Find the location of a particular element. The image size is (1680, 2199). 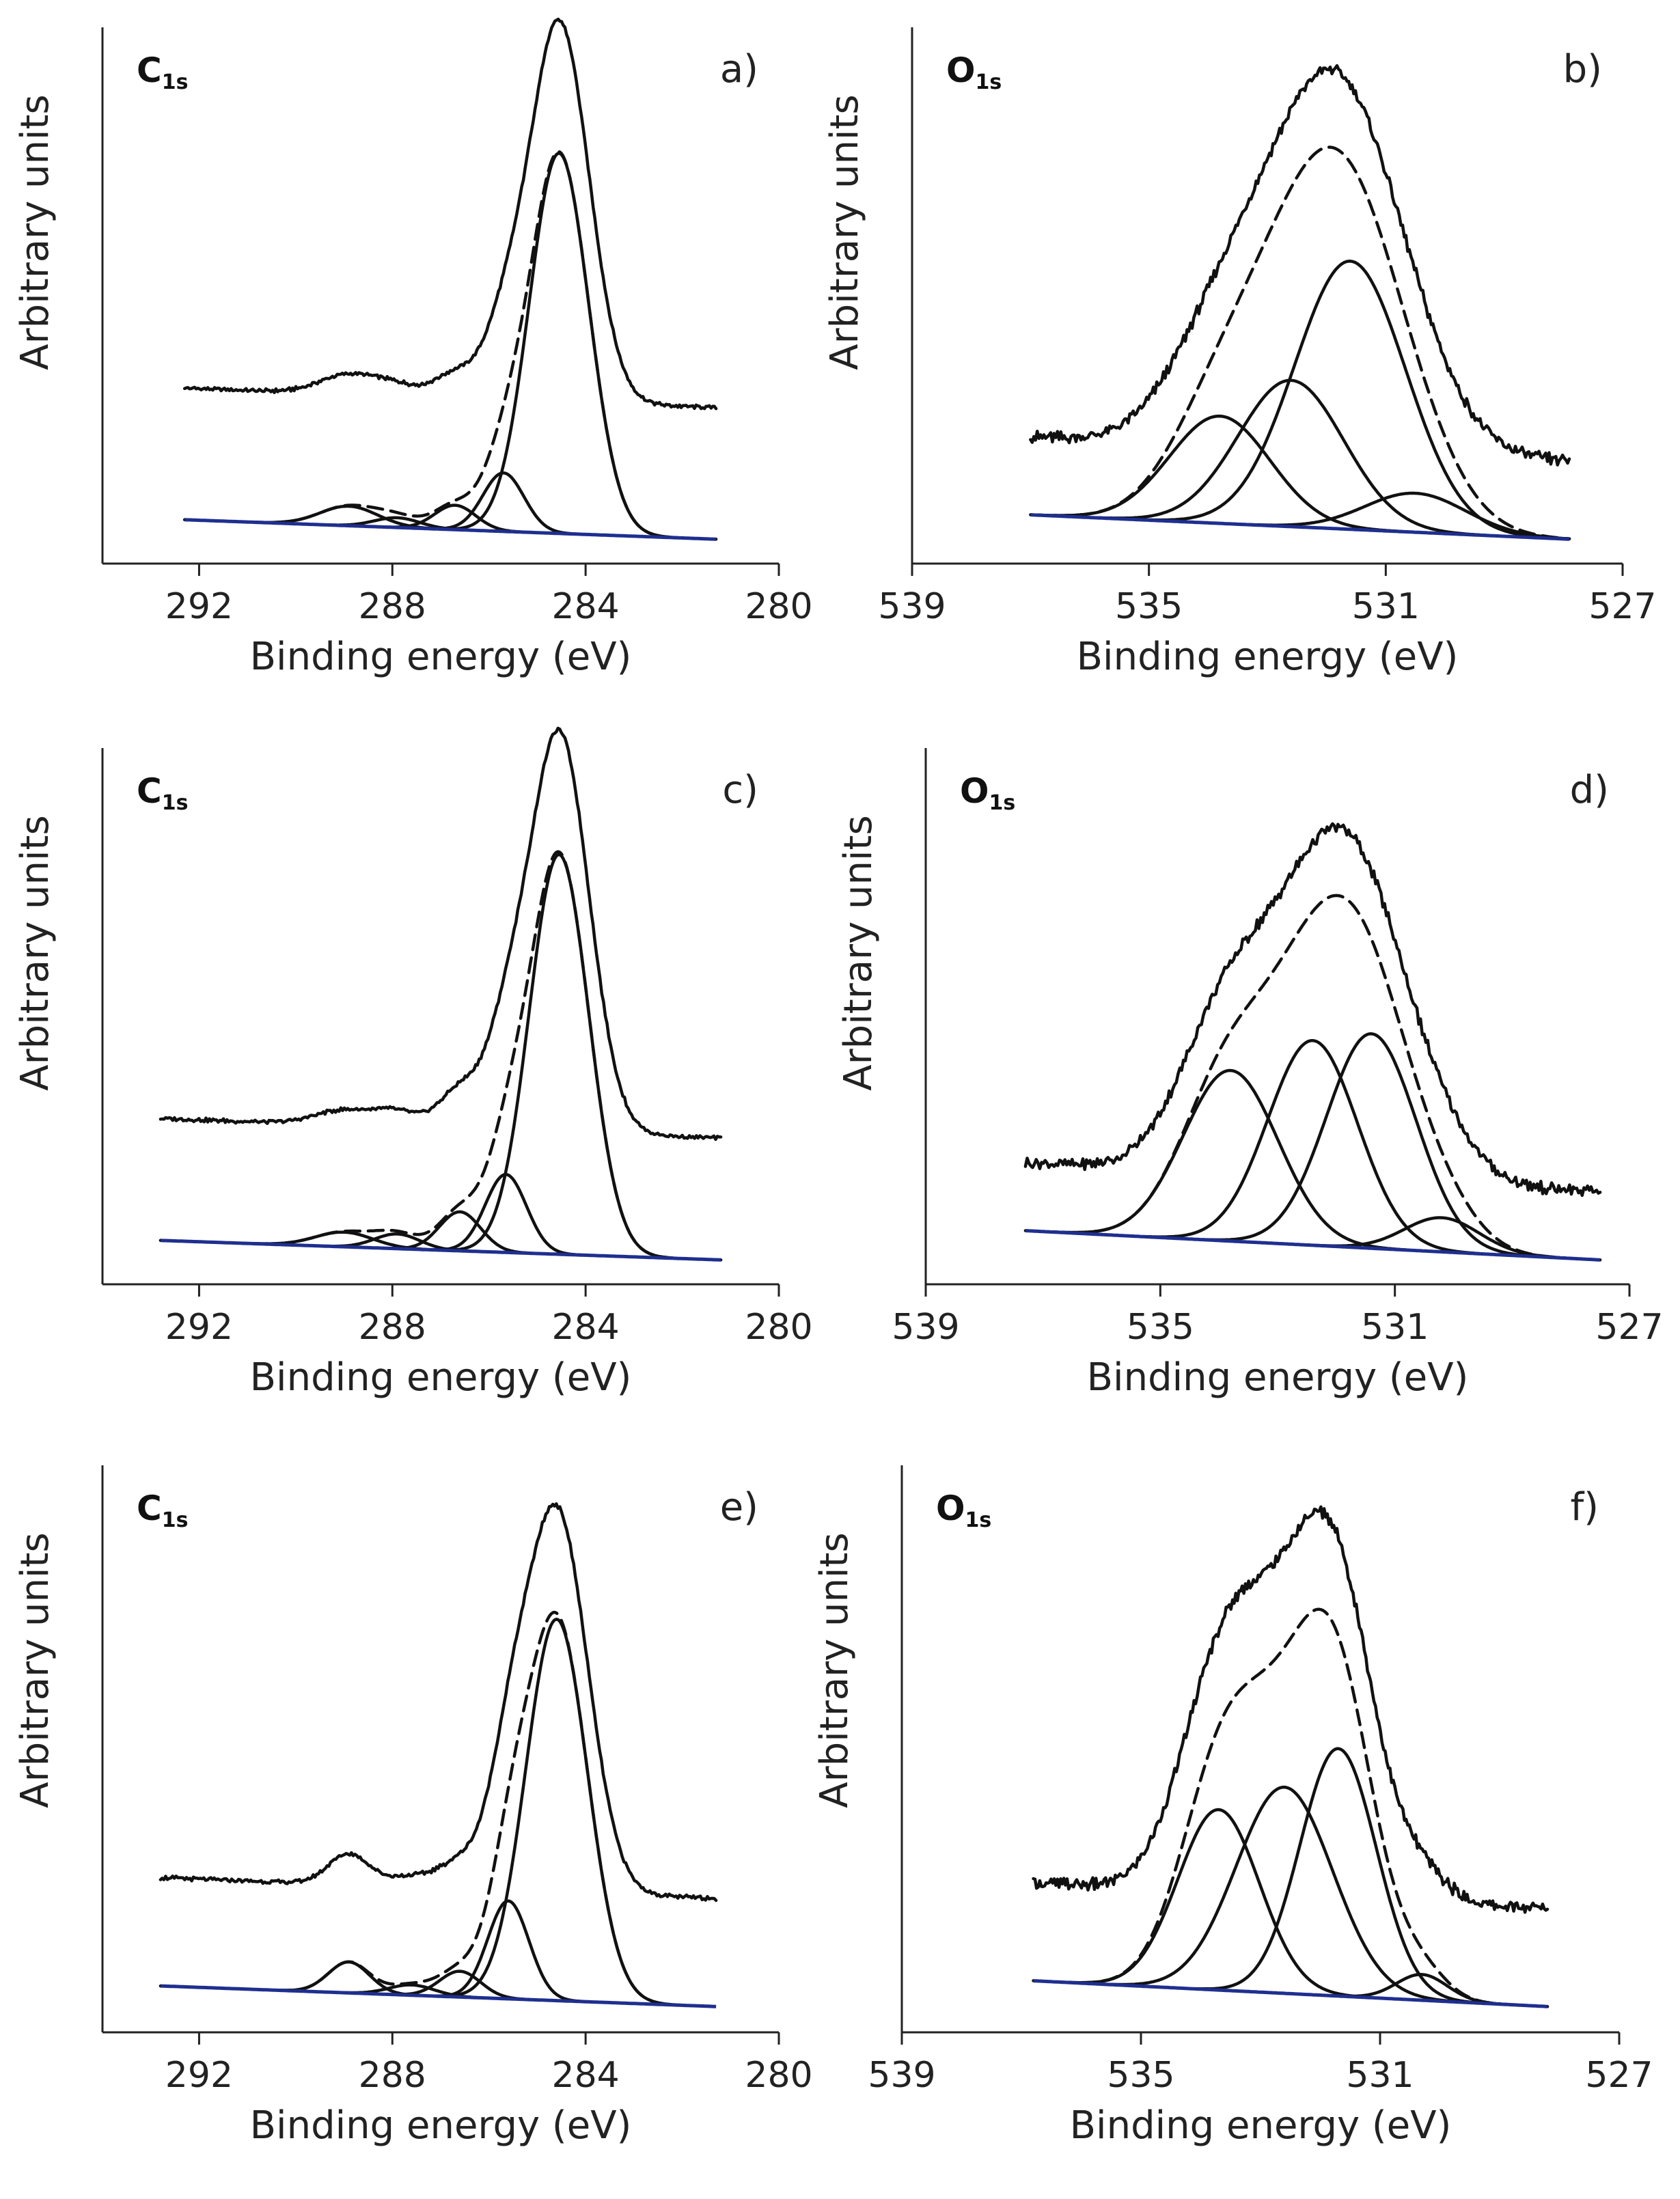

panel-label: d) is located at coordinates (1589, 790).